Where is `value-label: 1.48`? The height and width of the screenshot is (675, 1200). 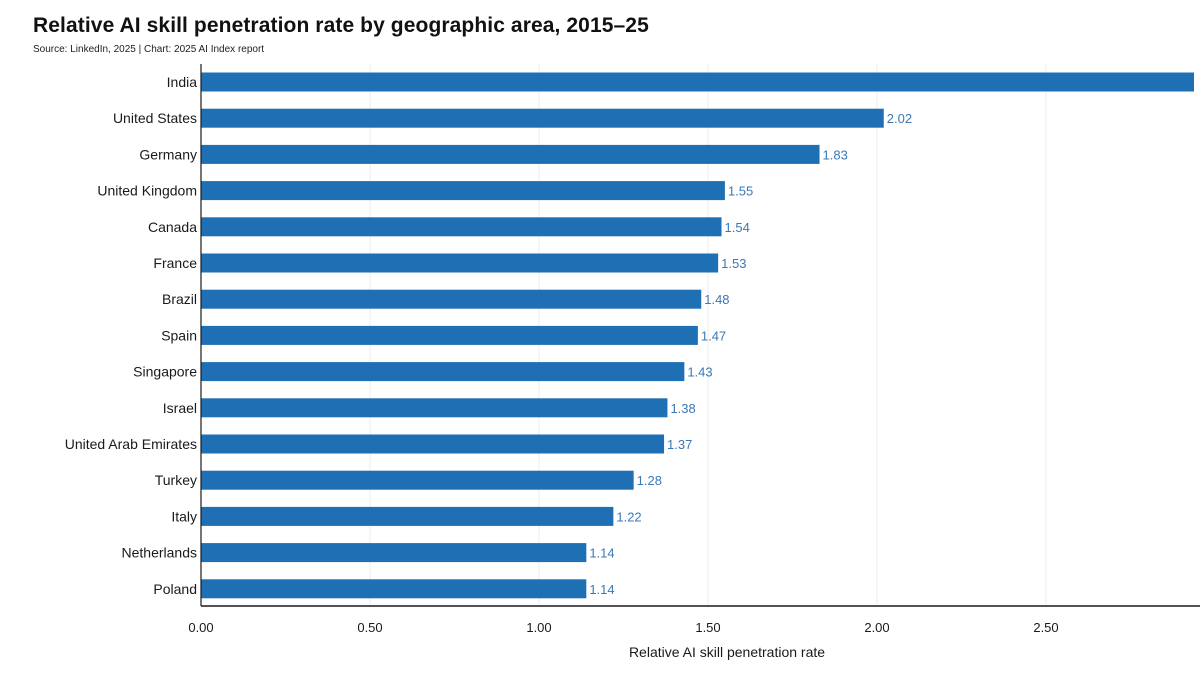
value-label: 1.48 is located at coordinates (716, 299).